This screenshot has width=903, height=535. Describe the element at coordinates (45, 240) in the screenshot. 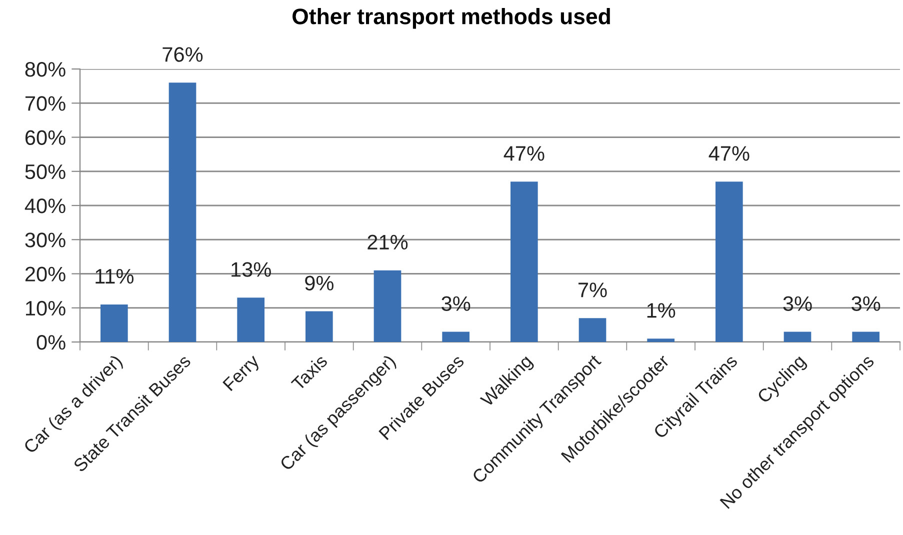

I see `y-tick-label: 30%` at that location.